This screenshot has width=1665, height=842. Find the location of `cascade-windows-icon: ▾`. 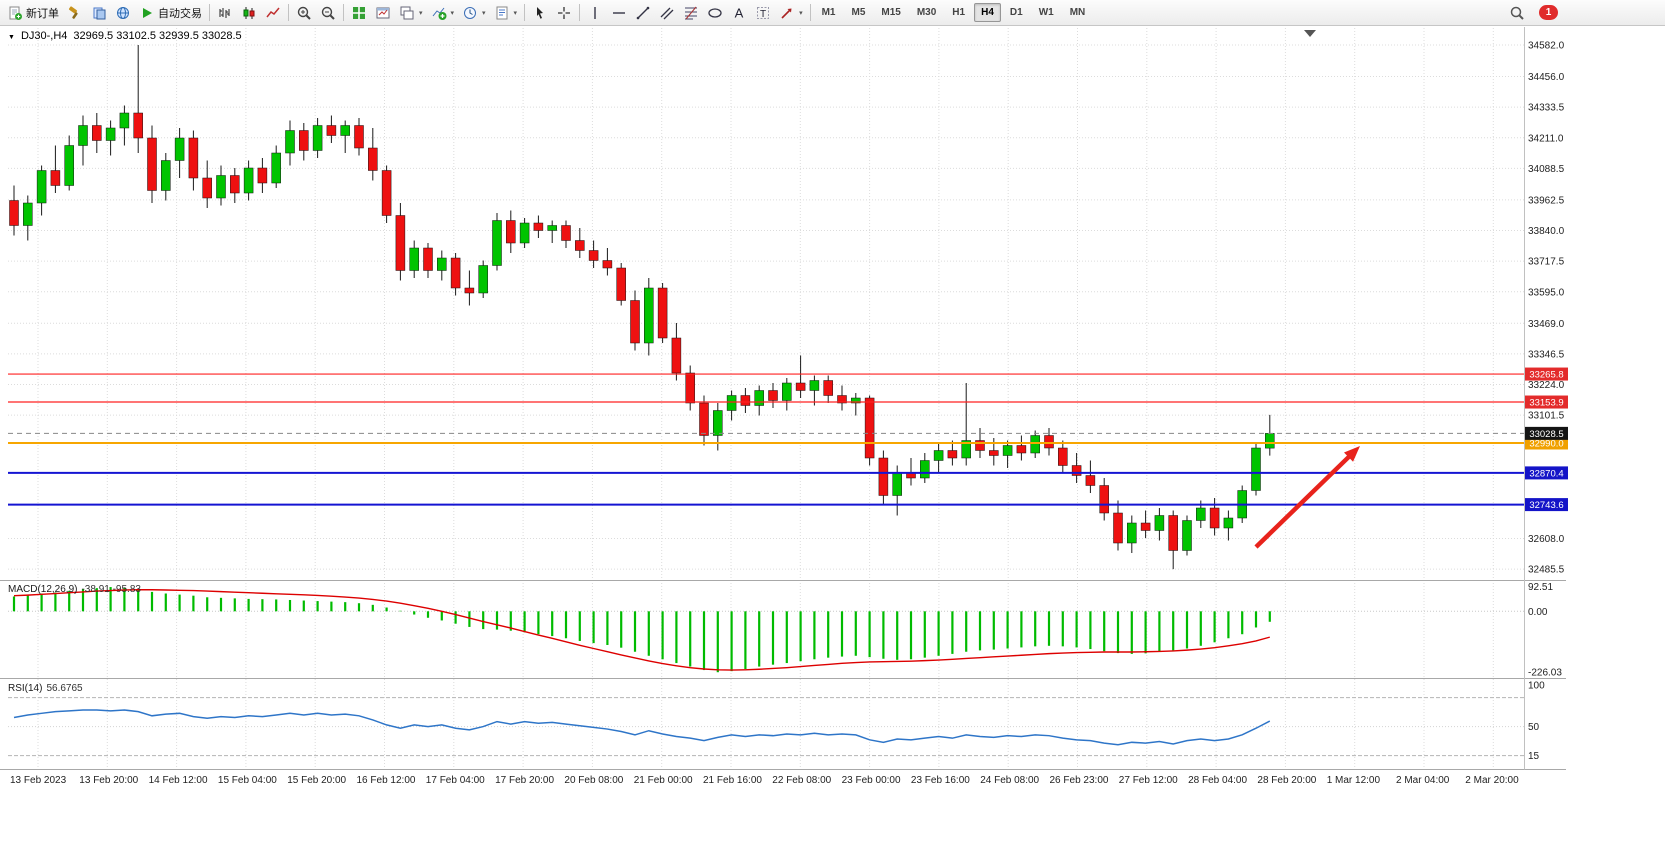

cascade-windows-icon: ▾ is located at coordinates (411, 13).